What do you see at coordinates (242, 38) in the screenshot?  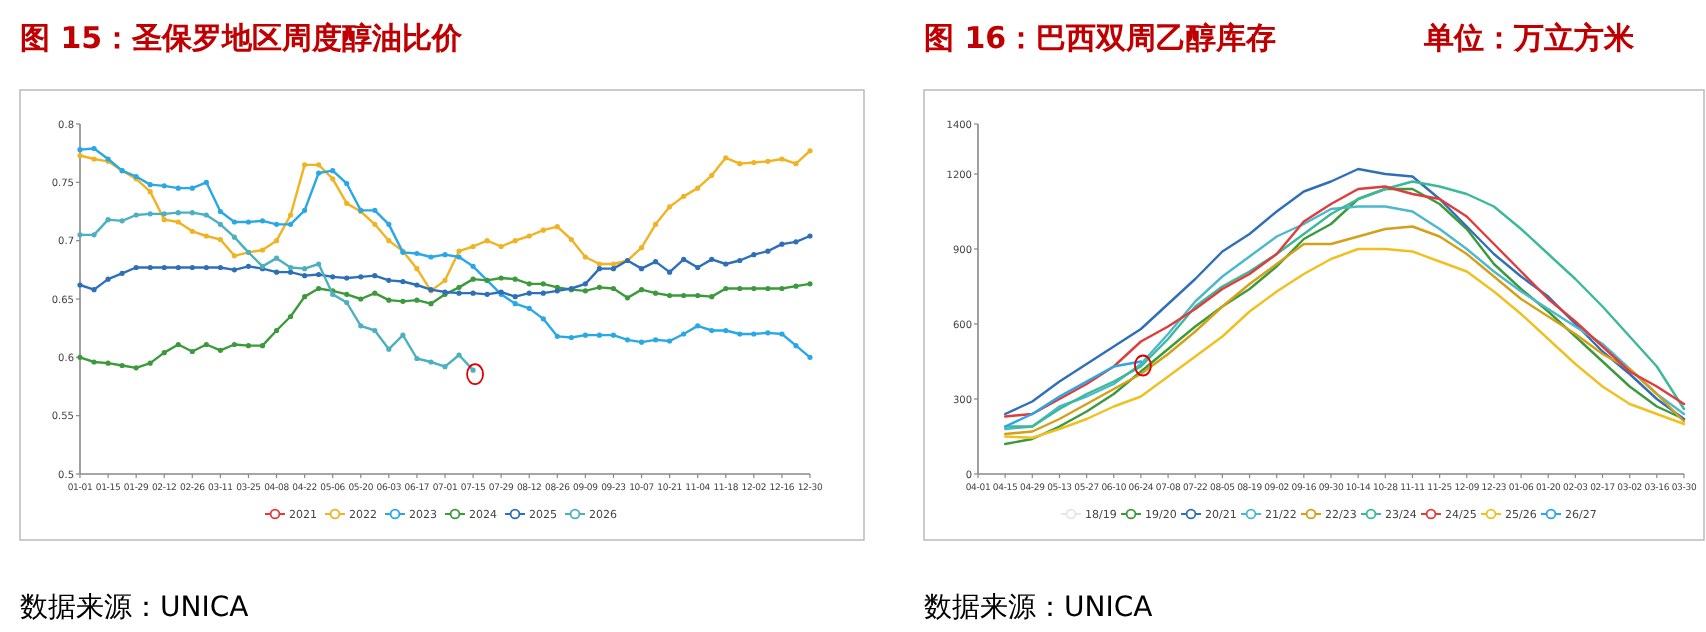 I see `chart-title: 图 15：圣保罗地区周度醇油比价` at bounding box center [242, 38].